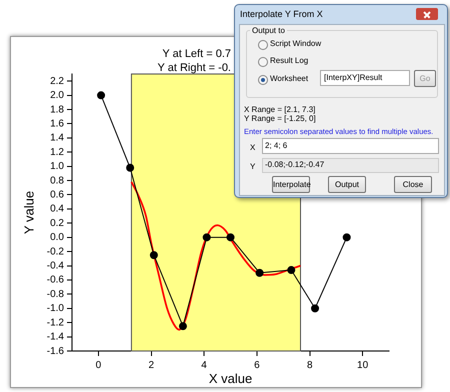 The width and height of the screenshot is (450, 392). I want to click on y-tick-label: 2.2, so click(57, 81).